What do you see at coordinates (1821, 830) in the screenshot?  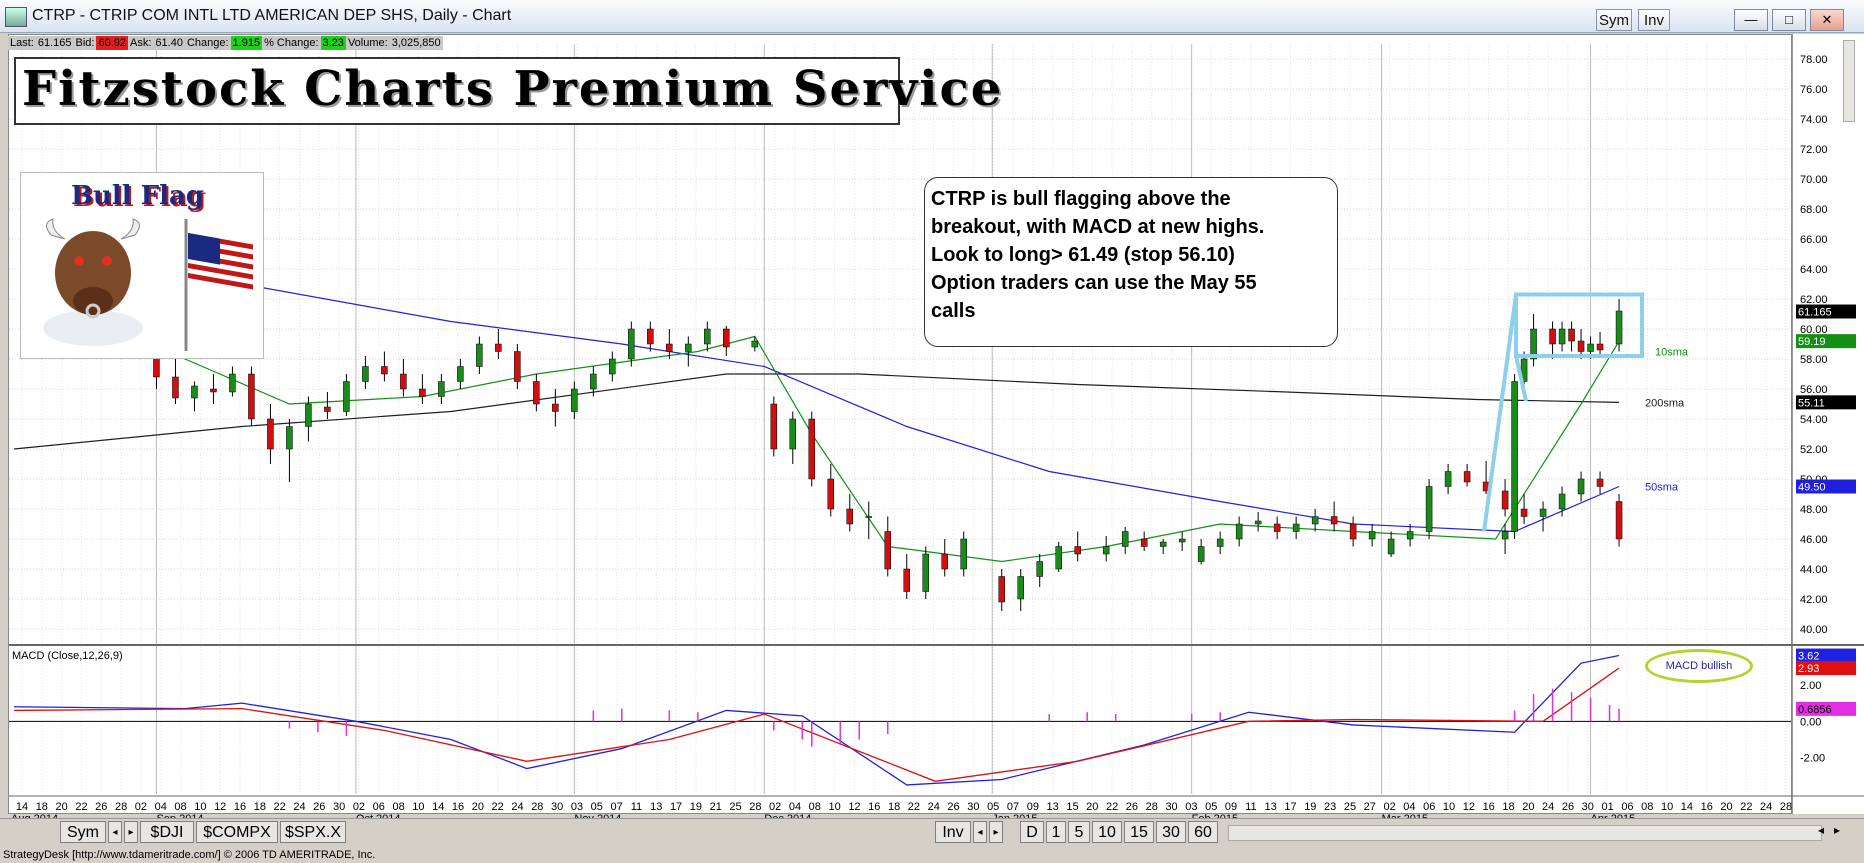 I see `scroll-end-left-icon: ◂` at bounding box center [1821, 830].